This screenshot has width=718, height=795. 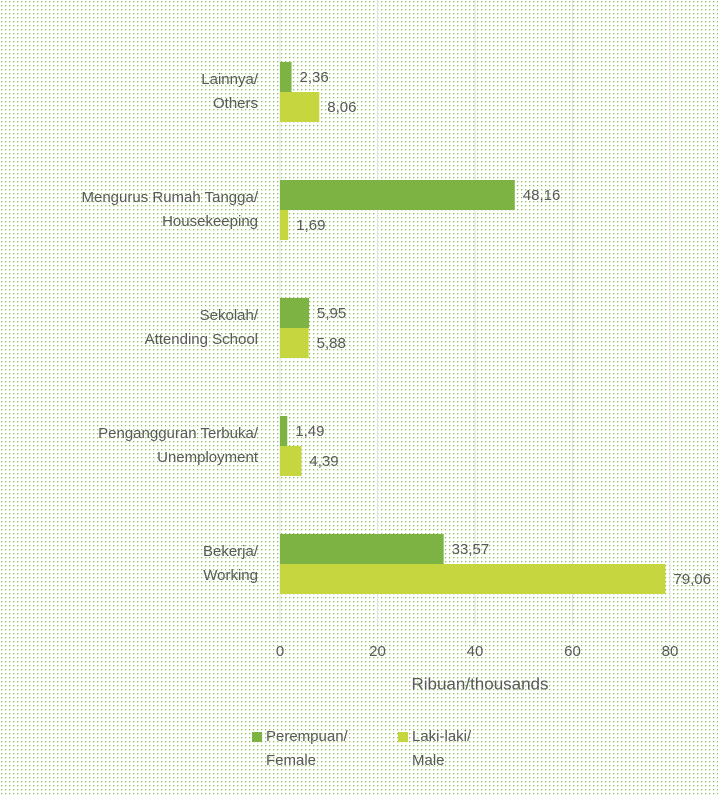 What do you see at coordinates (475, 651) in the screenshot?
I see `x-tick-label: 40` at bounding box center [475, 651].